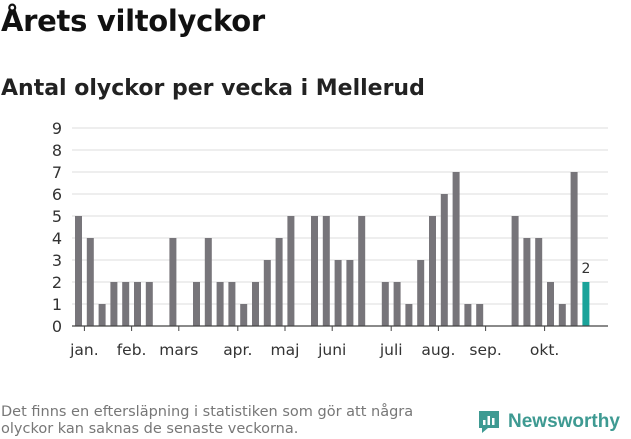 The width and height of the screenshot is (631, 439). I want to click on x-tick-label: sep., so click(485, 350).